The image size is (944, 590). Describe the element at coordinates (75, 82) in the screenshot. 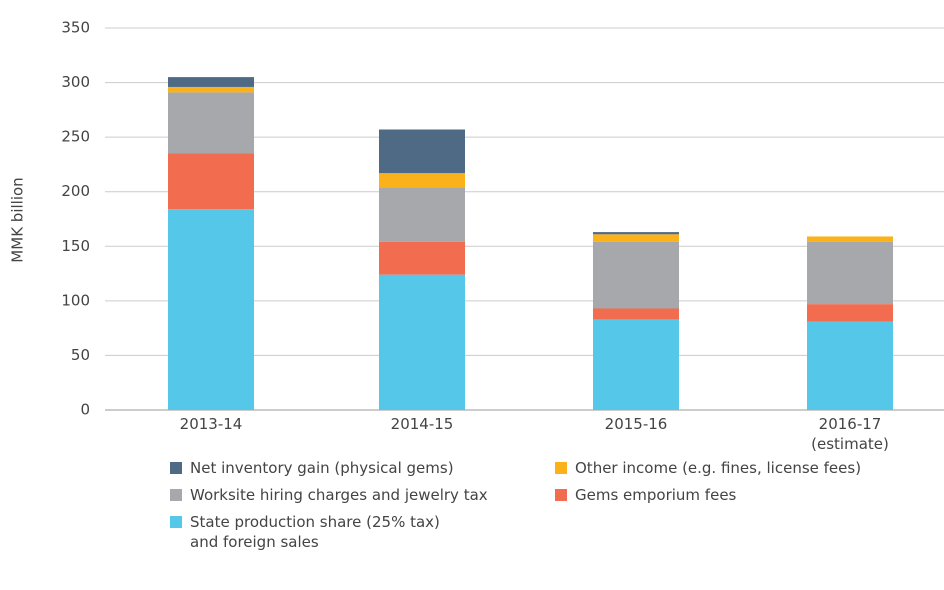

I see `y-tick-label: 300` at that location.